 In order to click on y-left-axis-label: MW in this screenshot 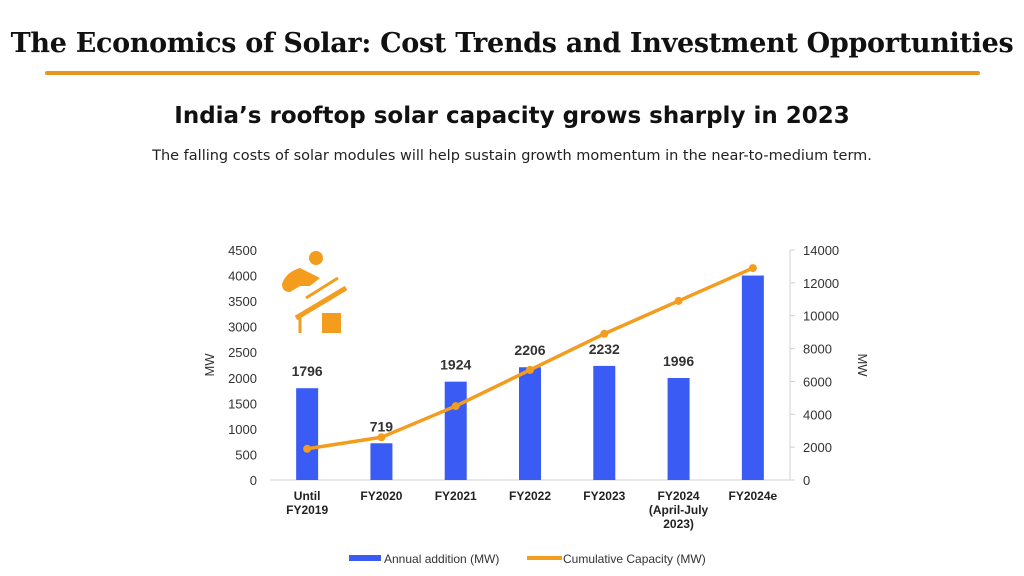, I will do `click(209, 365)`.